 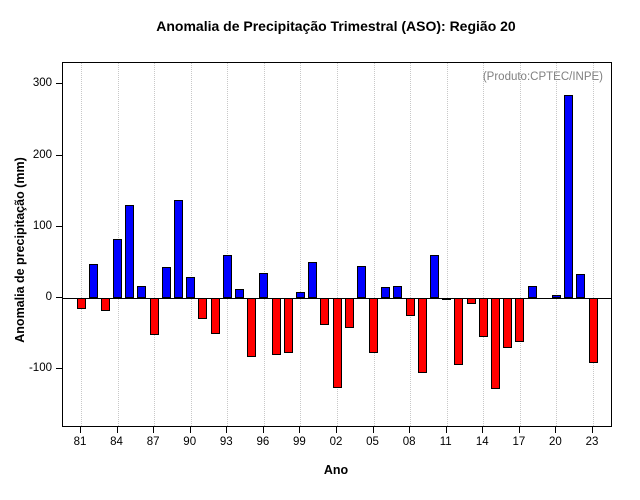 I want to click on x-tick-label-17: 17, so click(x=519, y=442).